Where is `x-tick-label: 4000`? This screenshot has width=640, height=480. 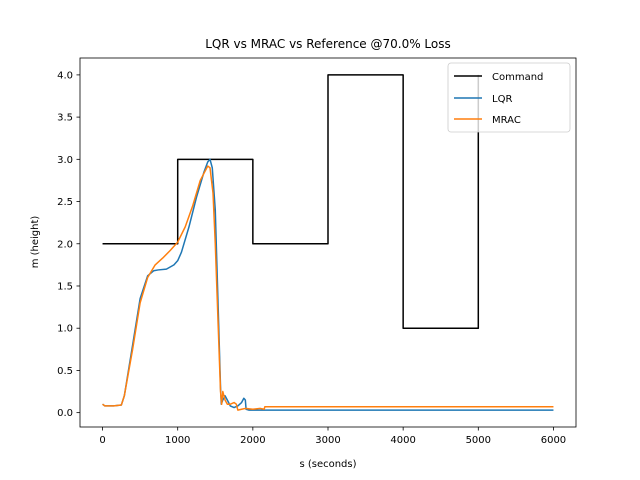
x-tick-label: 4000 is located at coordinates (402, 440).